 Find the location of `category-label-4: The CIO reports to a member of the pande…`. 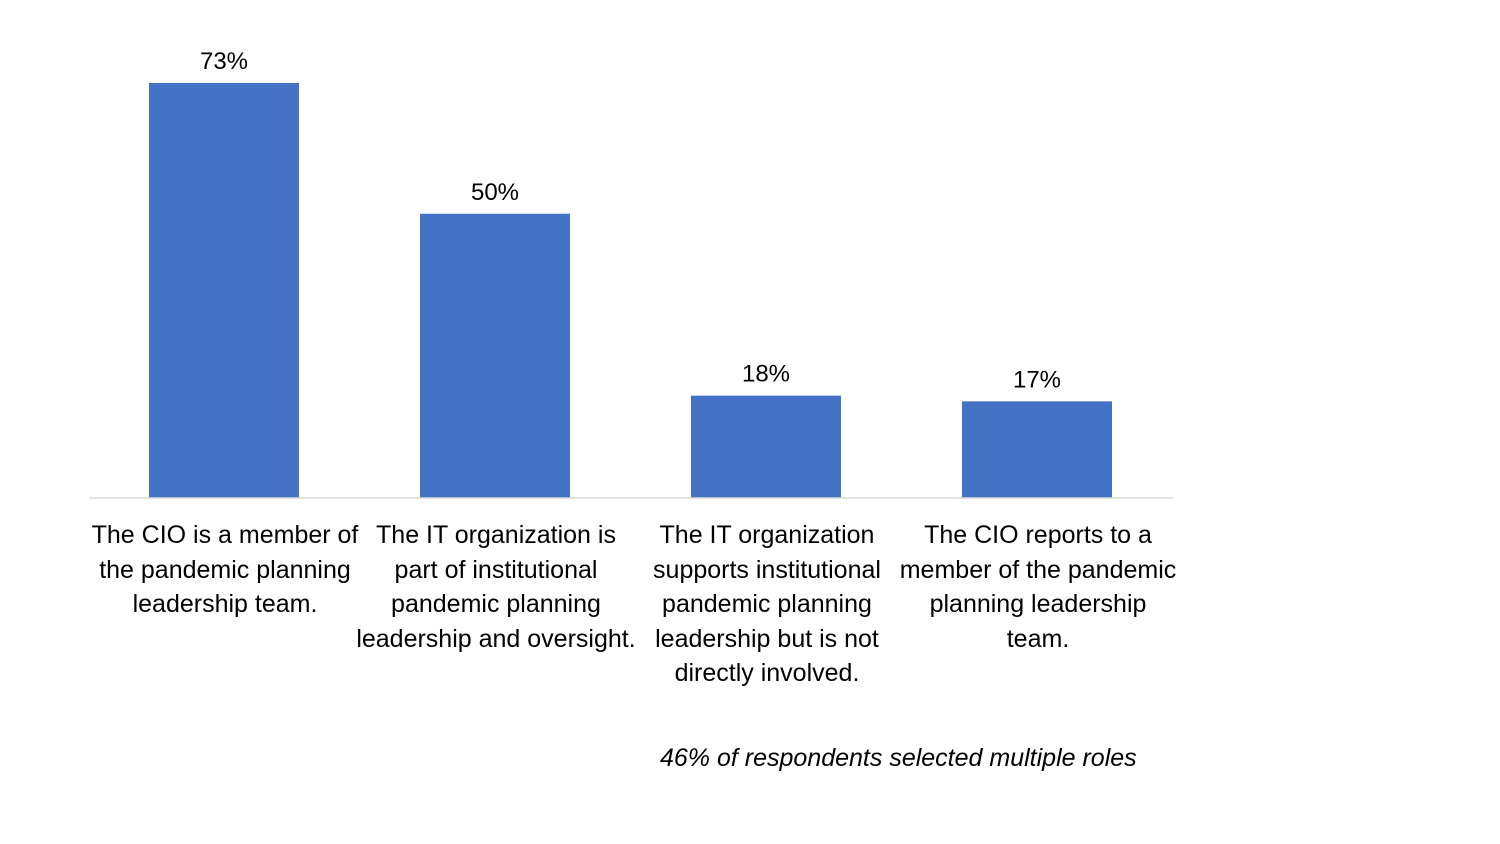

category-label-4: The CIO reports to a member of the pande… is located at coordinates (1038, 587).